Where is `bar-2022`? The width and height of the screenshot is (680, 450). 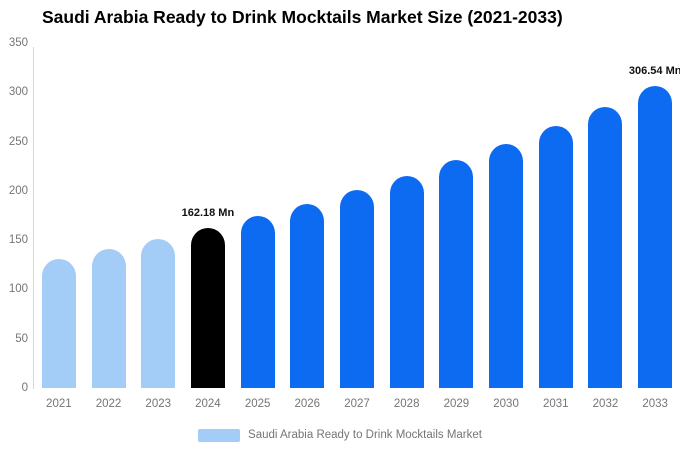 bar-2022 is located at coordinates (108, 318).